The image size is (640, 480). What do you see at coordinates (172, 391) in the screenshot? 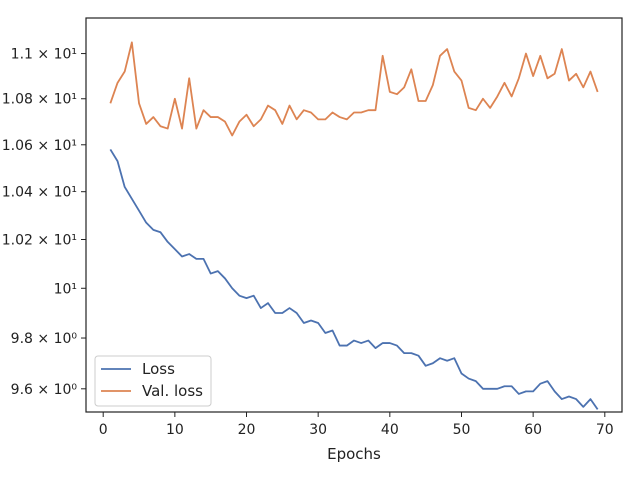
I see `legend-label-val-loss: Val. loss` at bounding box center [172, 391].